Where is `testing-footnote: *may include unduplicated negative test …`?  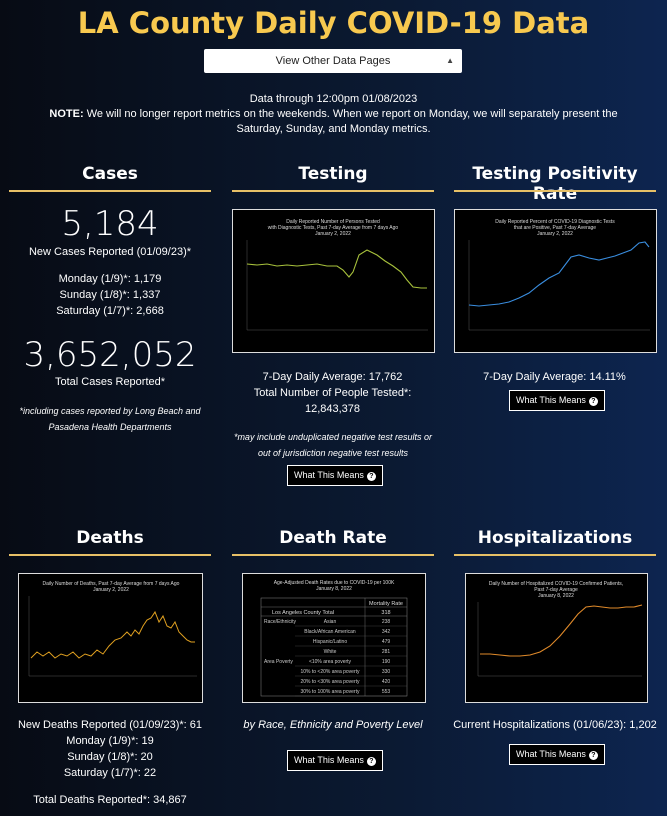 testing-footnote: *may include unduplicated negative test … is located at coordinates (333, 445).